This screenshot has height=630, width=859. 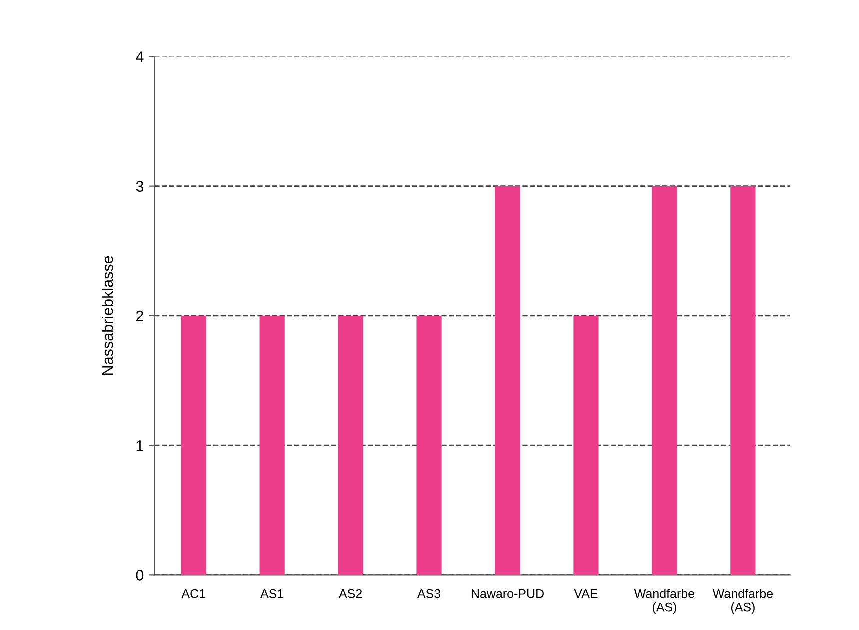 I want to click on y-tick-label: 2, so click(x=140, y=316).